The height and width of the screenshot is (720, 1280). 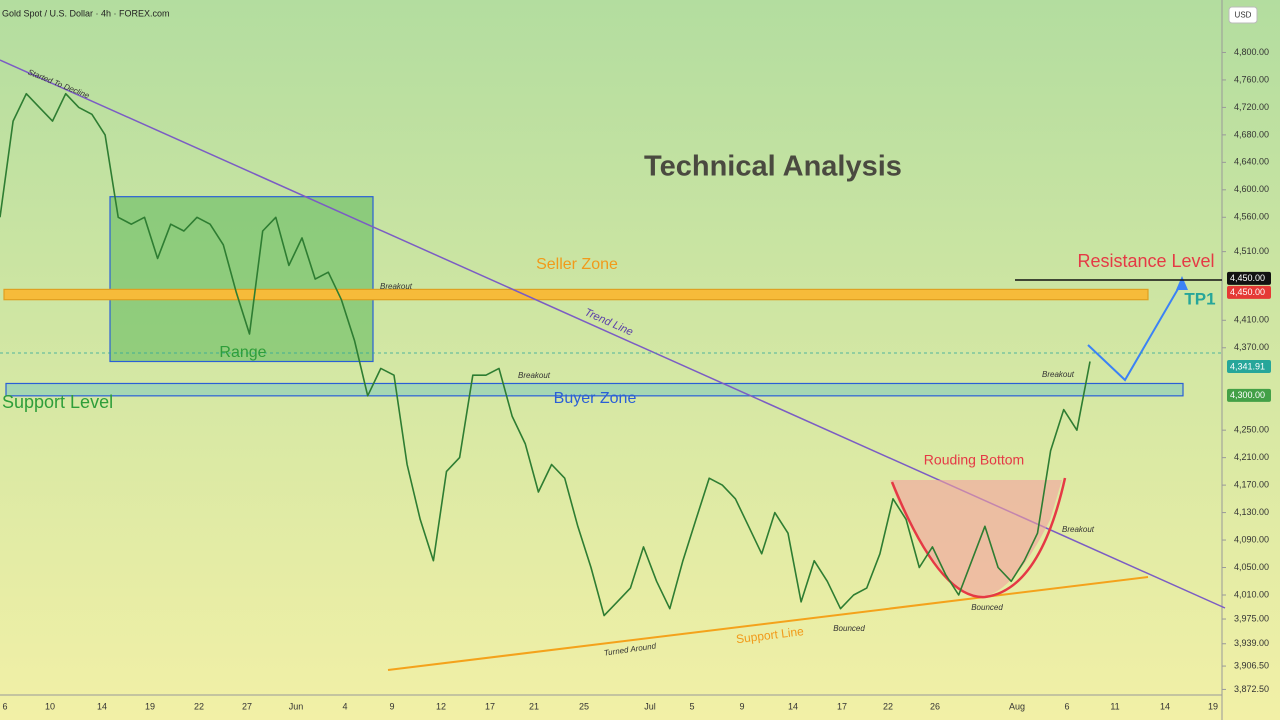 I want to click on buyer-zone, so click(x=594, y=389).